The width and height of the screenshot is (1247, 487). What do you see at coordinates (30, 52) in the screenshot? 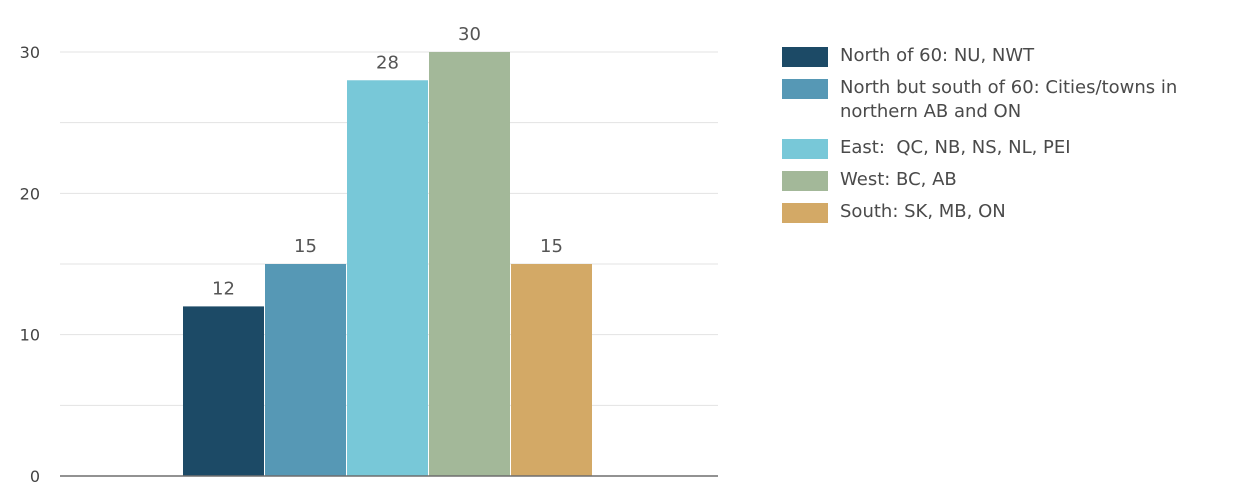
I see `y-tick-label: 30` at bounding box center [30, 52].